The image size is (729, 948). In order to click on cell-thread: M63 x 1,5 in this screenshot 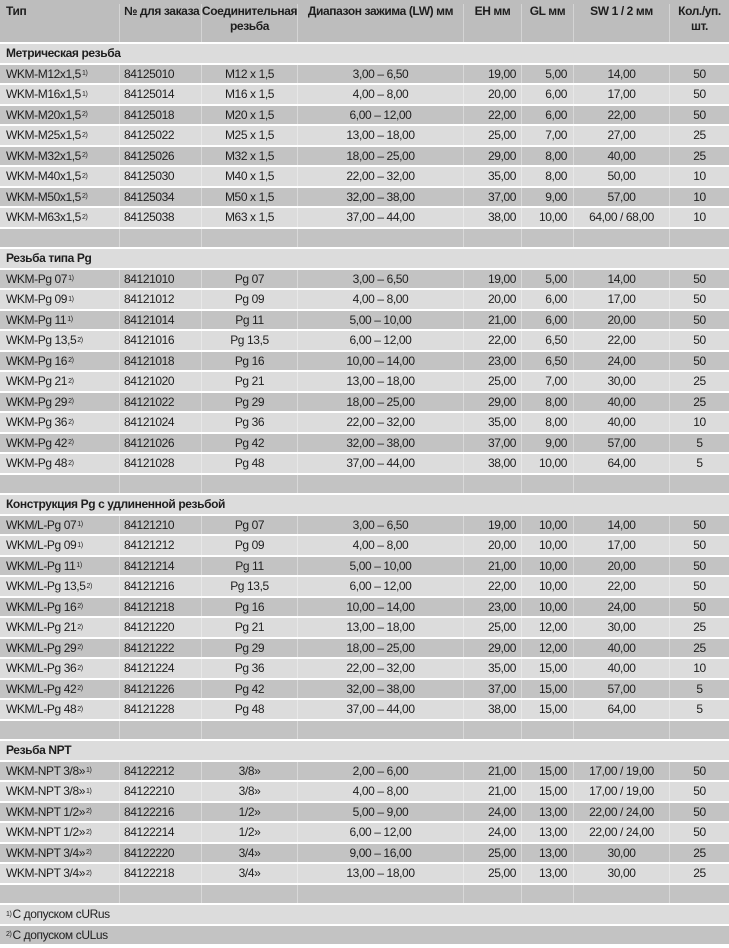, I will do `click(250, 217)`.